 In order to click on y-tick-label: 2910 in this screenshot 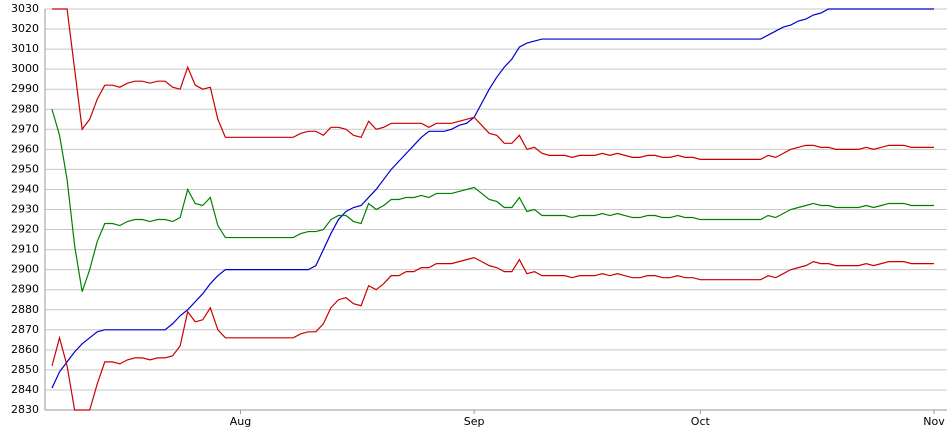, I will do `click(25, 249)`.